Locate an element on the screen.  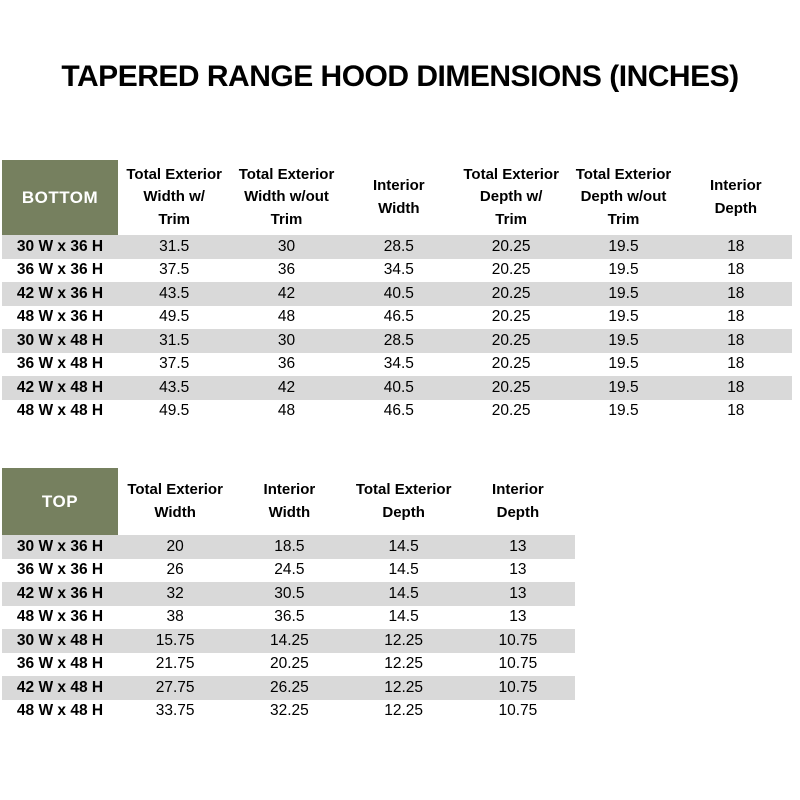
dimension-value: 43.5 is located at coordinates (174, 293).